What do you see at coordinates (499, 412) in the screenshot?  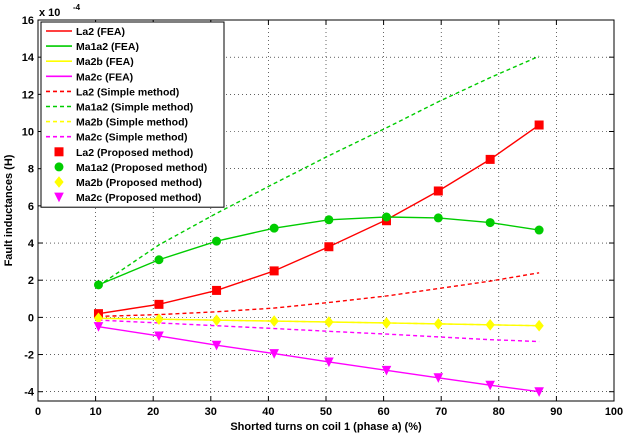 I see `x-tick-label: 80` at bounding box center [499, 412].